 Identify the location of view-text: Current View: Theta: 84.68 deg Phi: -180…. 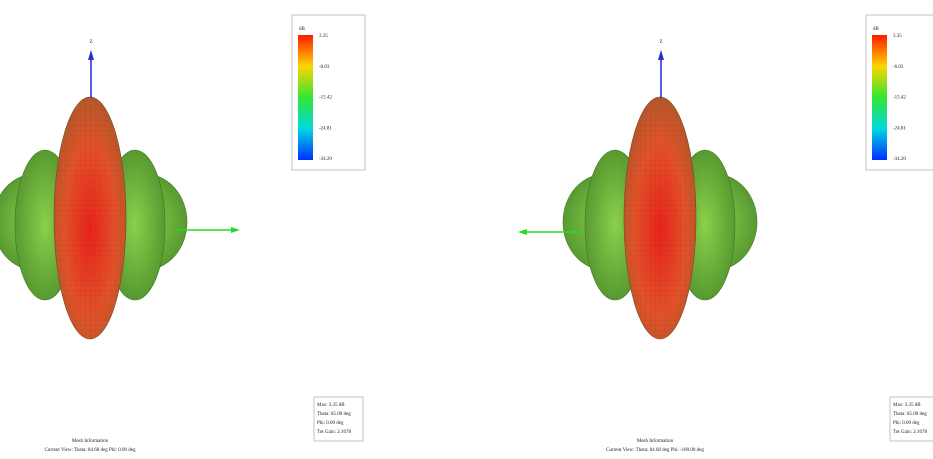
(655, 450).